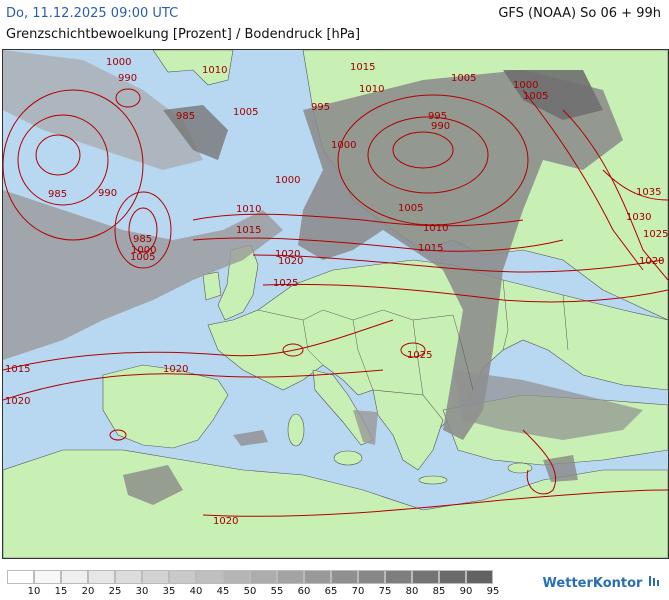 This screenshot has height=600, width=669. Describe the element at coordinates (560, 468) in the screenshot. I see `cloud-levant` at that location.